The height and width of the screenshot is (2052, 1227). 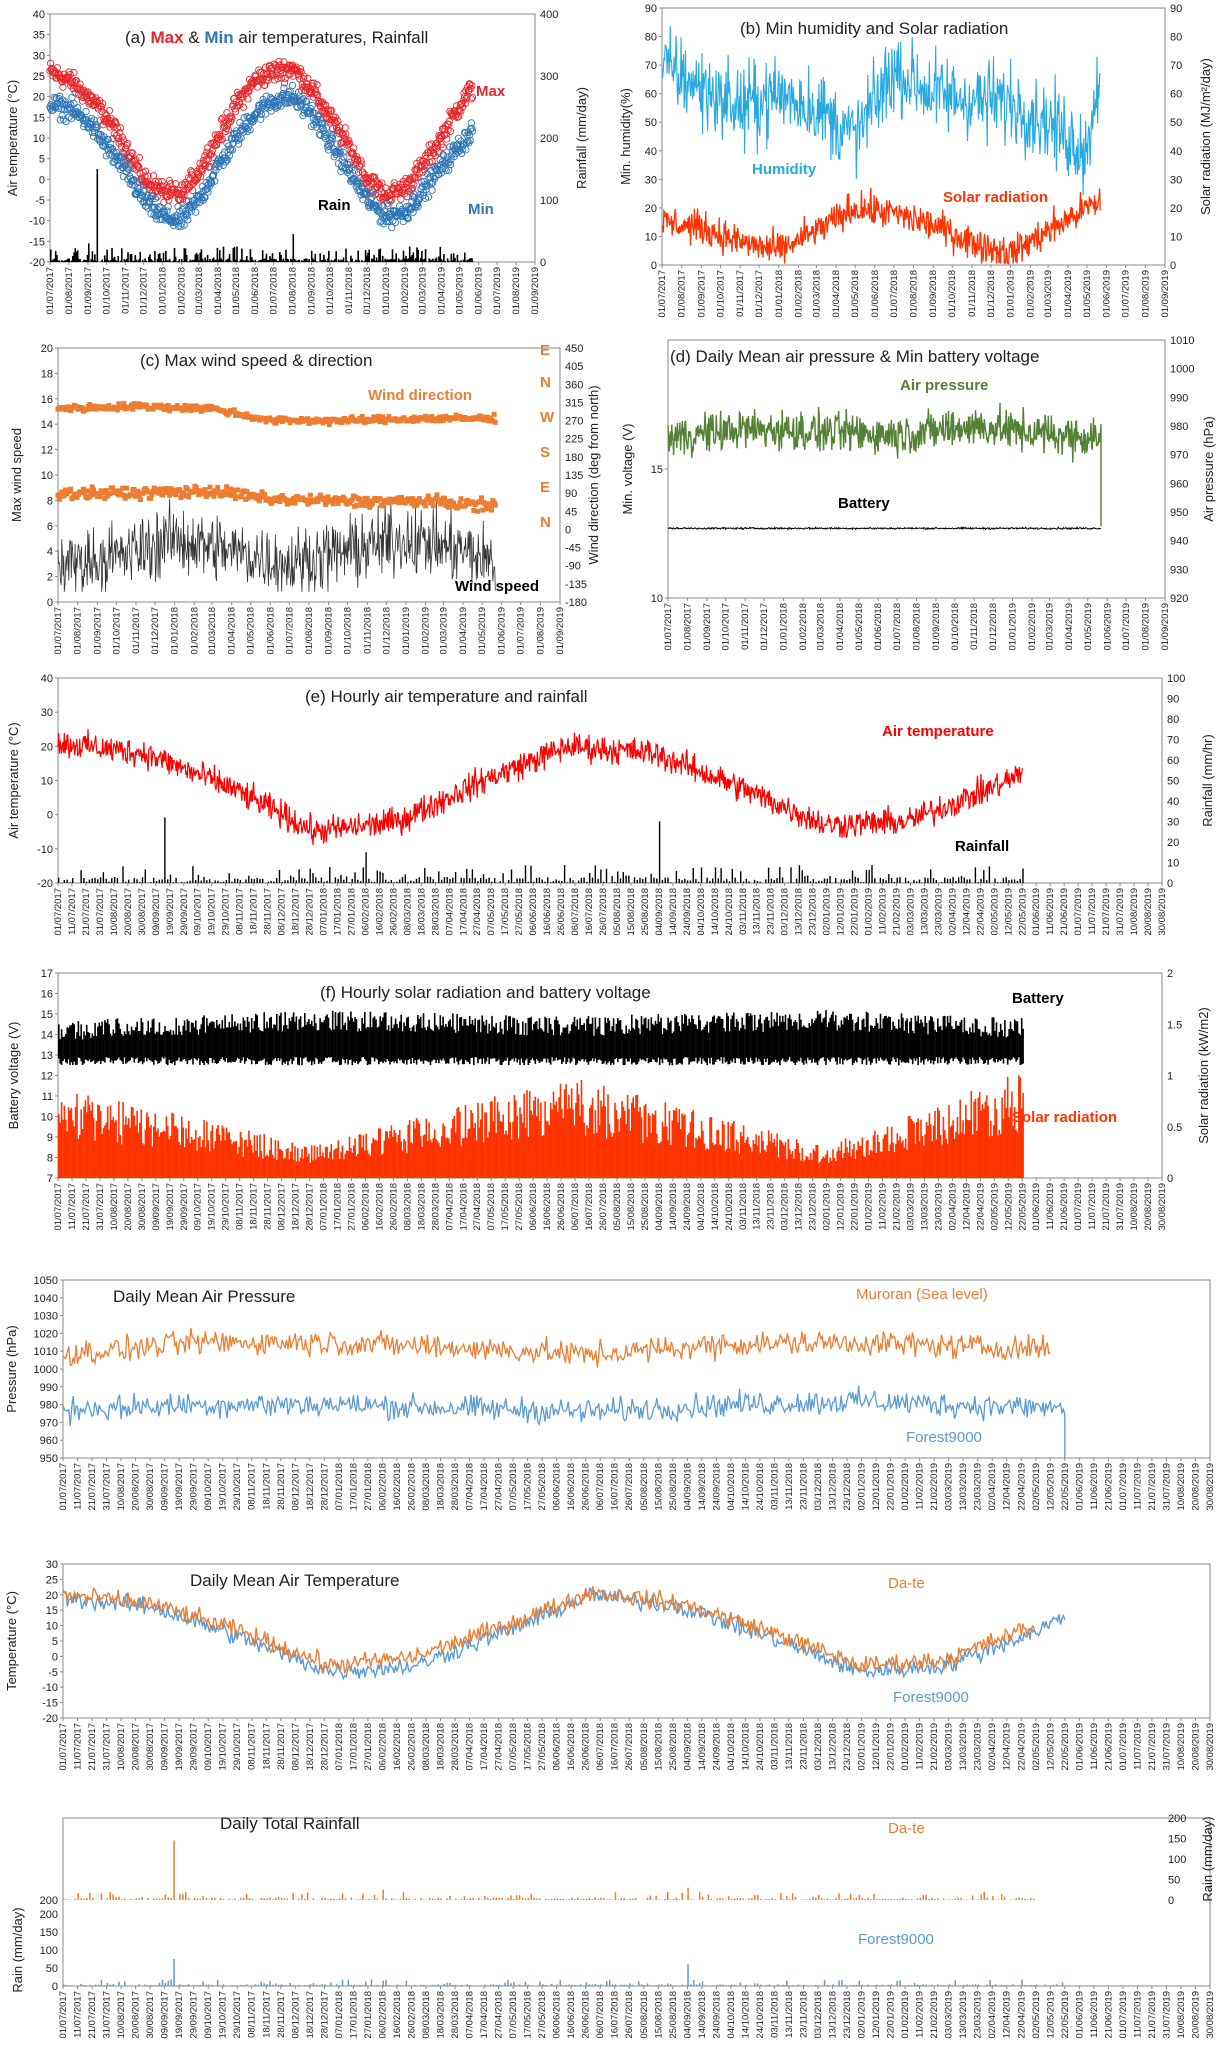 What do you see at coordinates (1174, 1128) in the screenshot?
I see `y2-tick-label: 0.5` at bounding box center [1174, 1128].